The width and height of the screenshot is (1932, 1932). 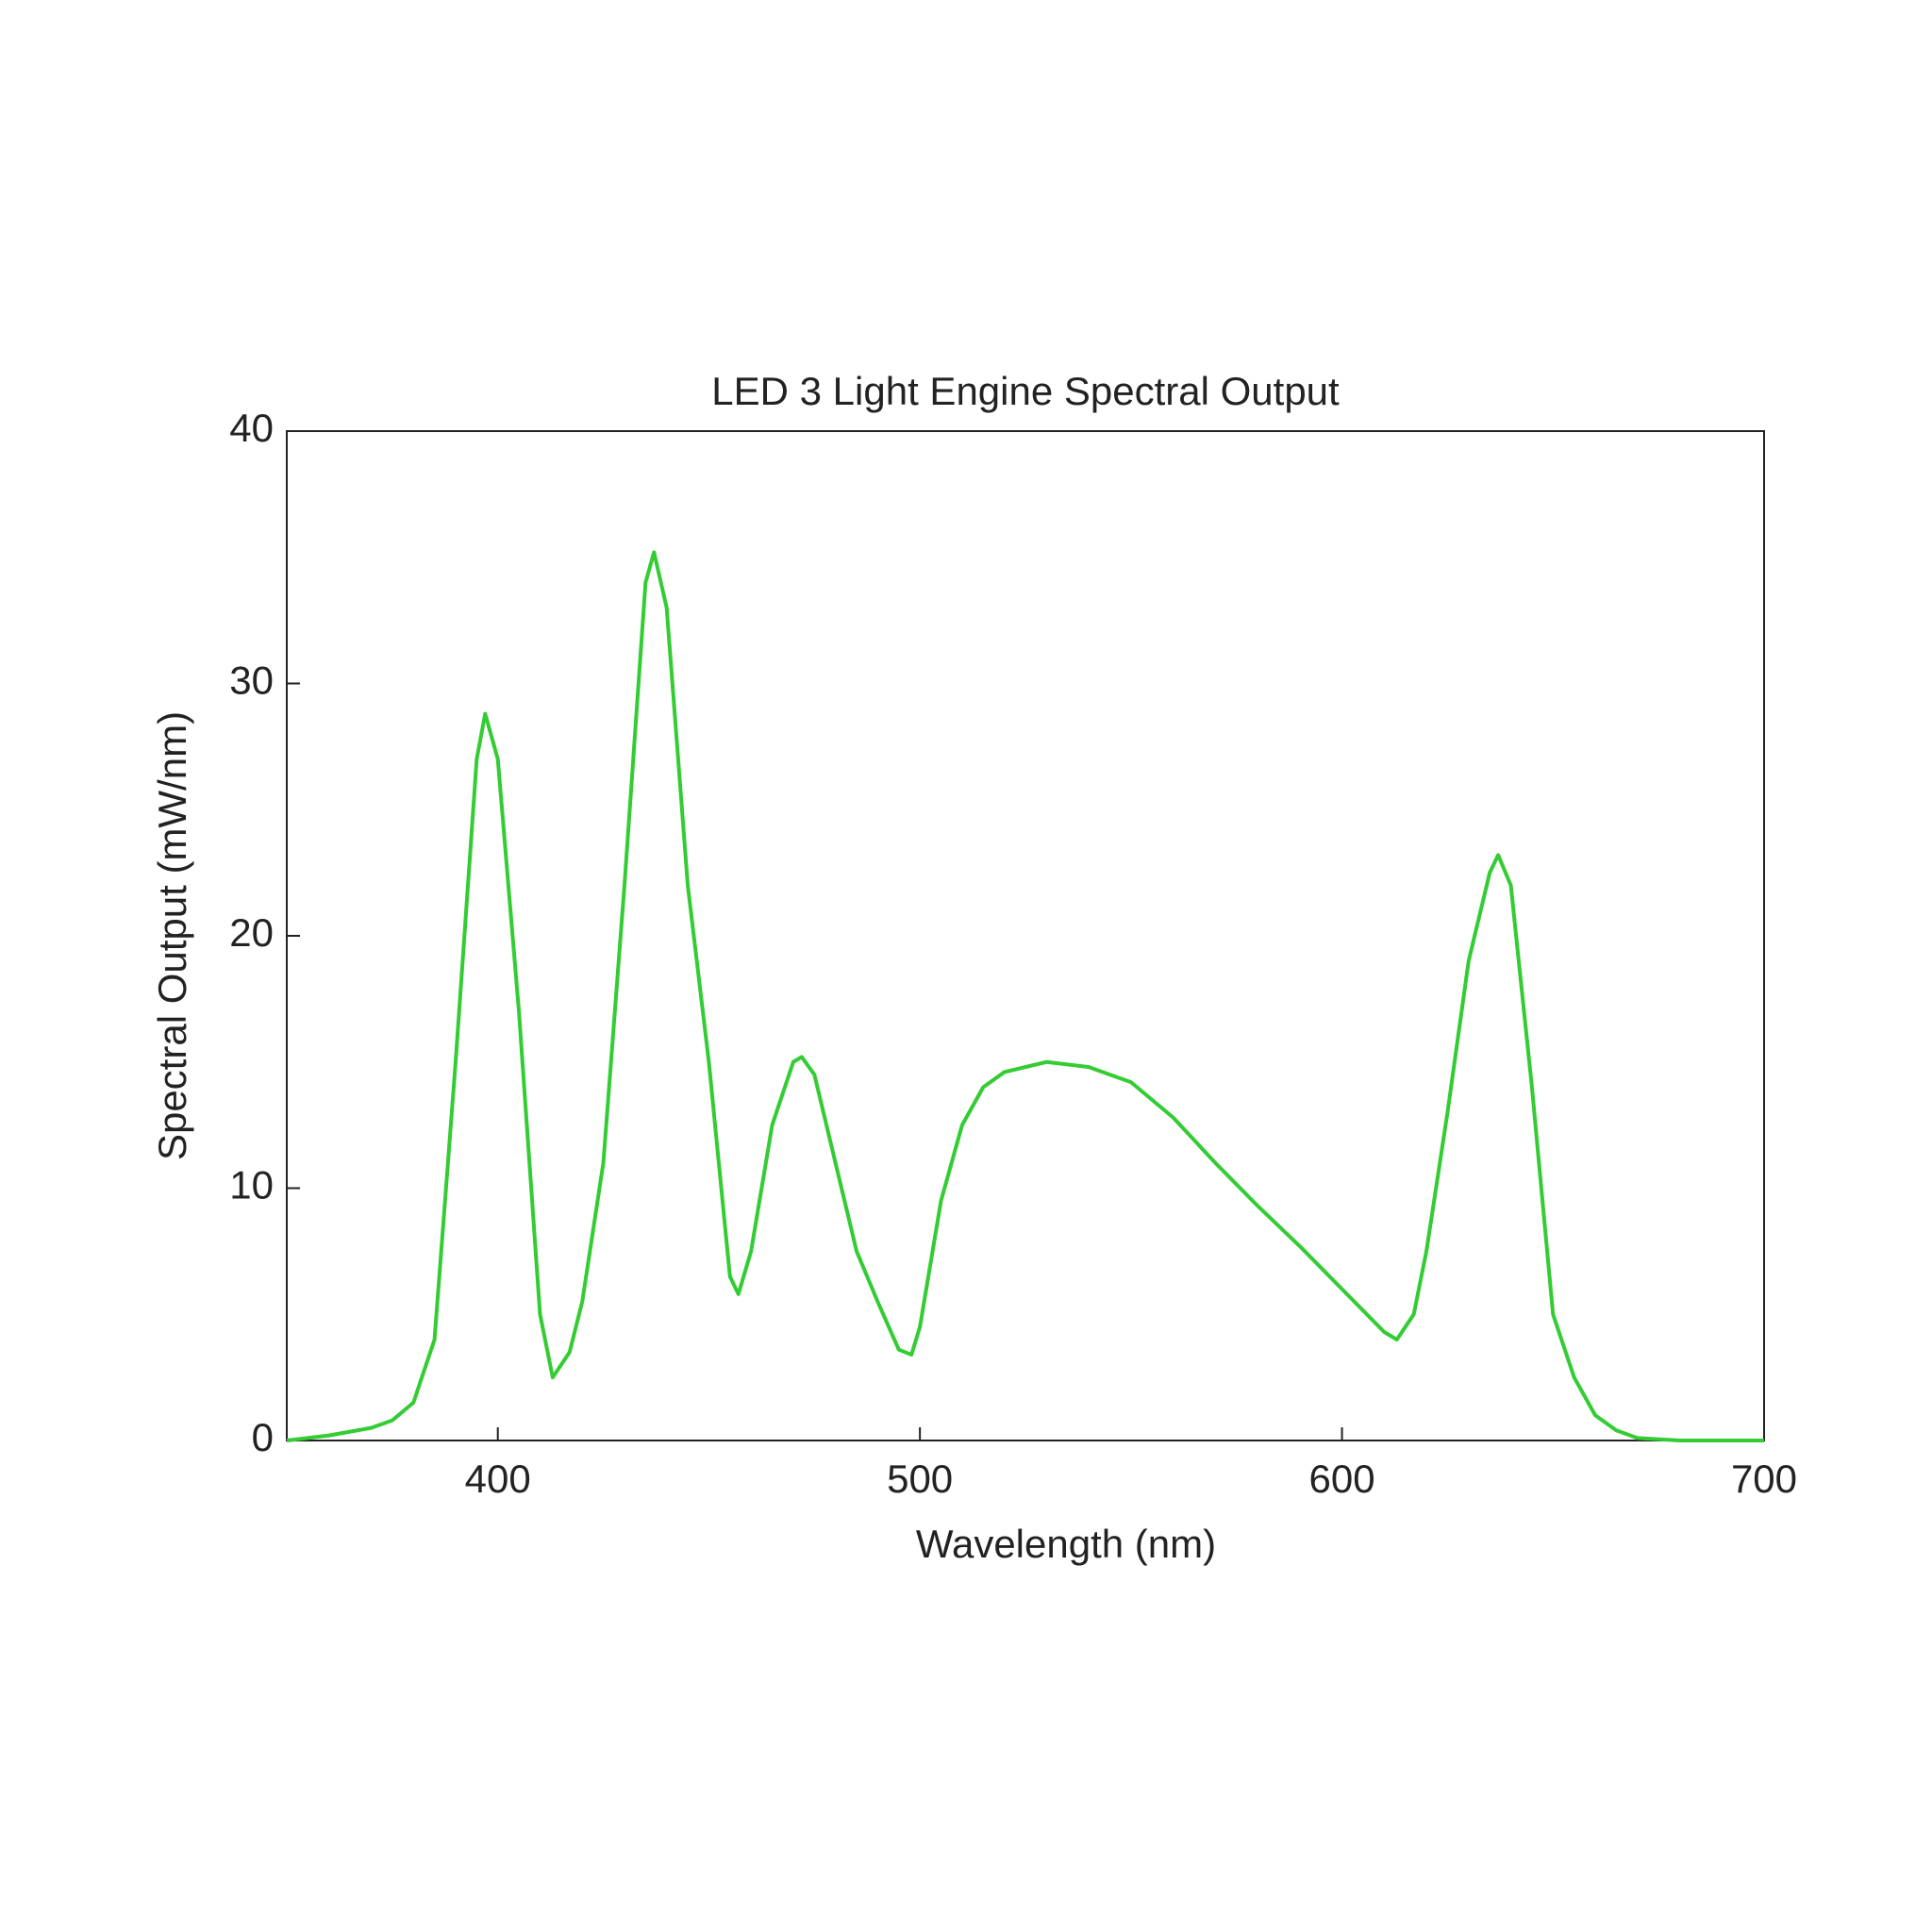 I want to click on x-tick-label: 500, so click(x=920, y=1479).